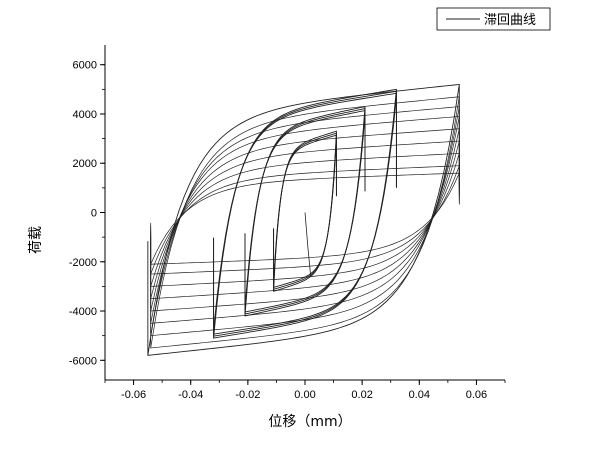 This screenshot has height=450, width=600. What do you see at coordinates (83, 361) in the screenshot?
I see `y-tick-label: -6000` at bounding box center [83, 361].